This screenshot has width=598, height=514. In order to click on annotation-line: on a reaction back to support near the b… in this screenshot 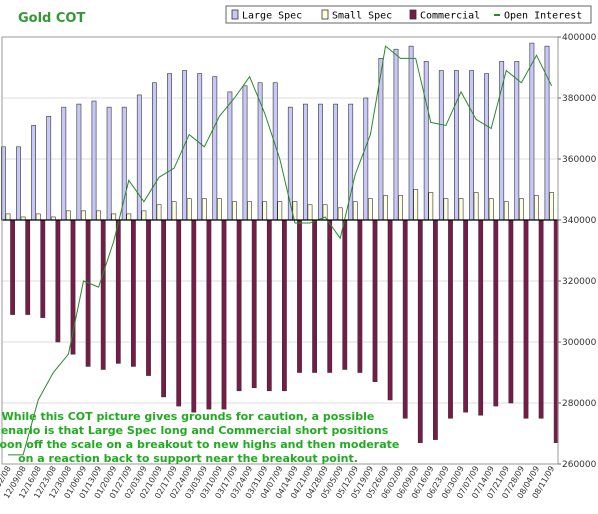, I will do `click(188, 458)`.